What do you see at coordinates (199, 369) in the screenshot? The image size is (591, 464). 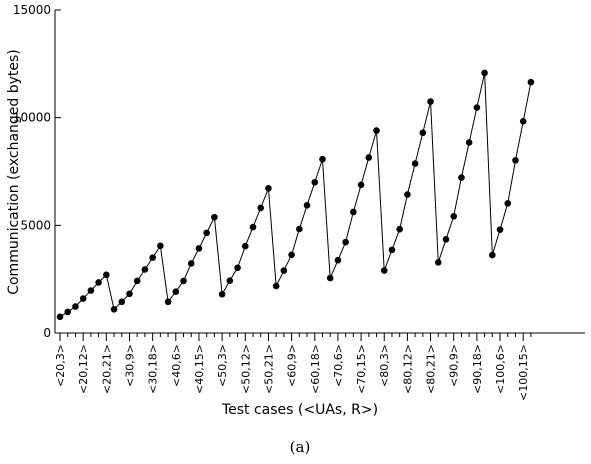 I see `x-tick-label: <40,15>` at bounding box center [199, 369].